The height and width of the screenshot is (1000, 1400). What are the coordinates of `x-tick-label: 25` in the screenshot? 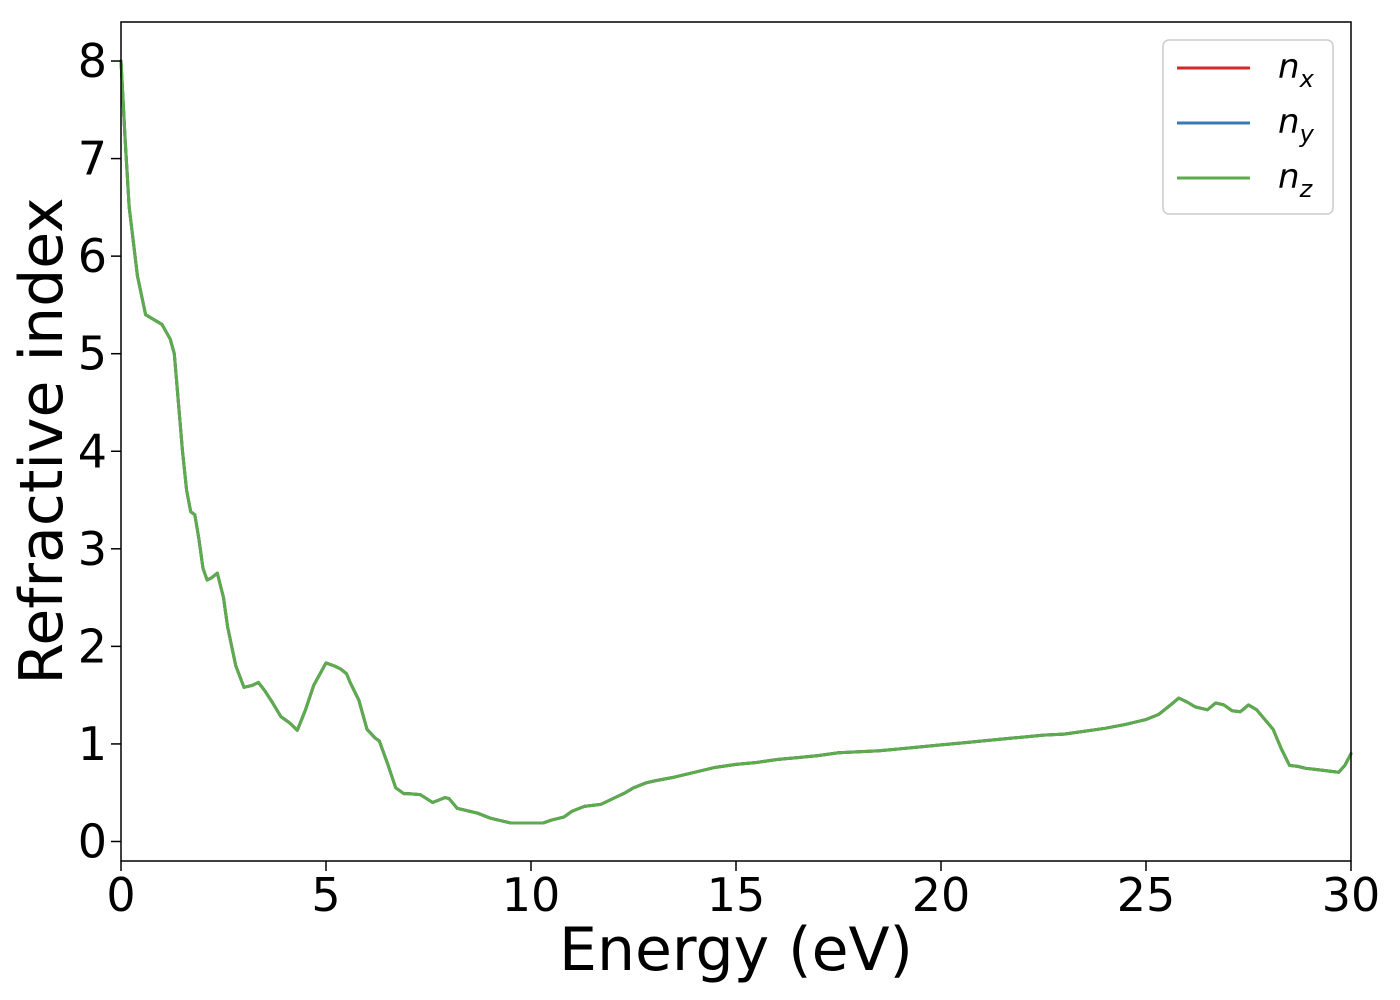 It's located at (1146, 895).